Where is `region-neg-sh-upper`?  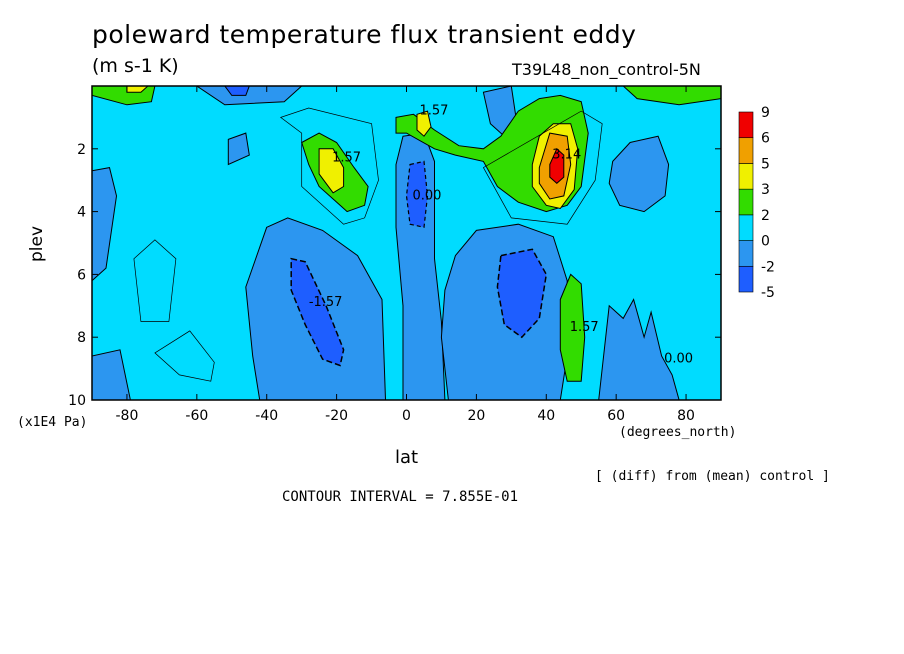 region-neg-sh-upper is located at coordinates (238, 149).